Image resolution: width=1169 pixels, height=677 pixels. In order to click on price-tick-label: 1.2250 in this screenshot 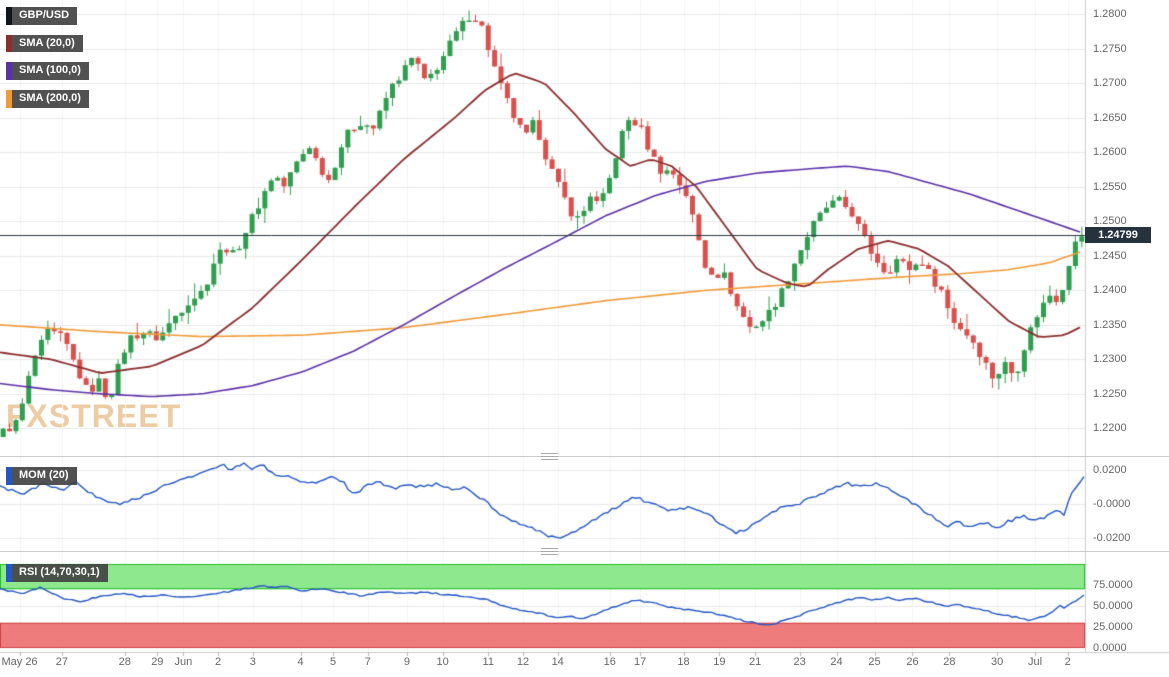, I will do `click(1110, 393)`.